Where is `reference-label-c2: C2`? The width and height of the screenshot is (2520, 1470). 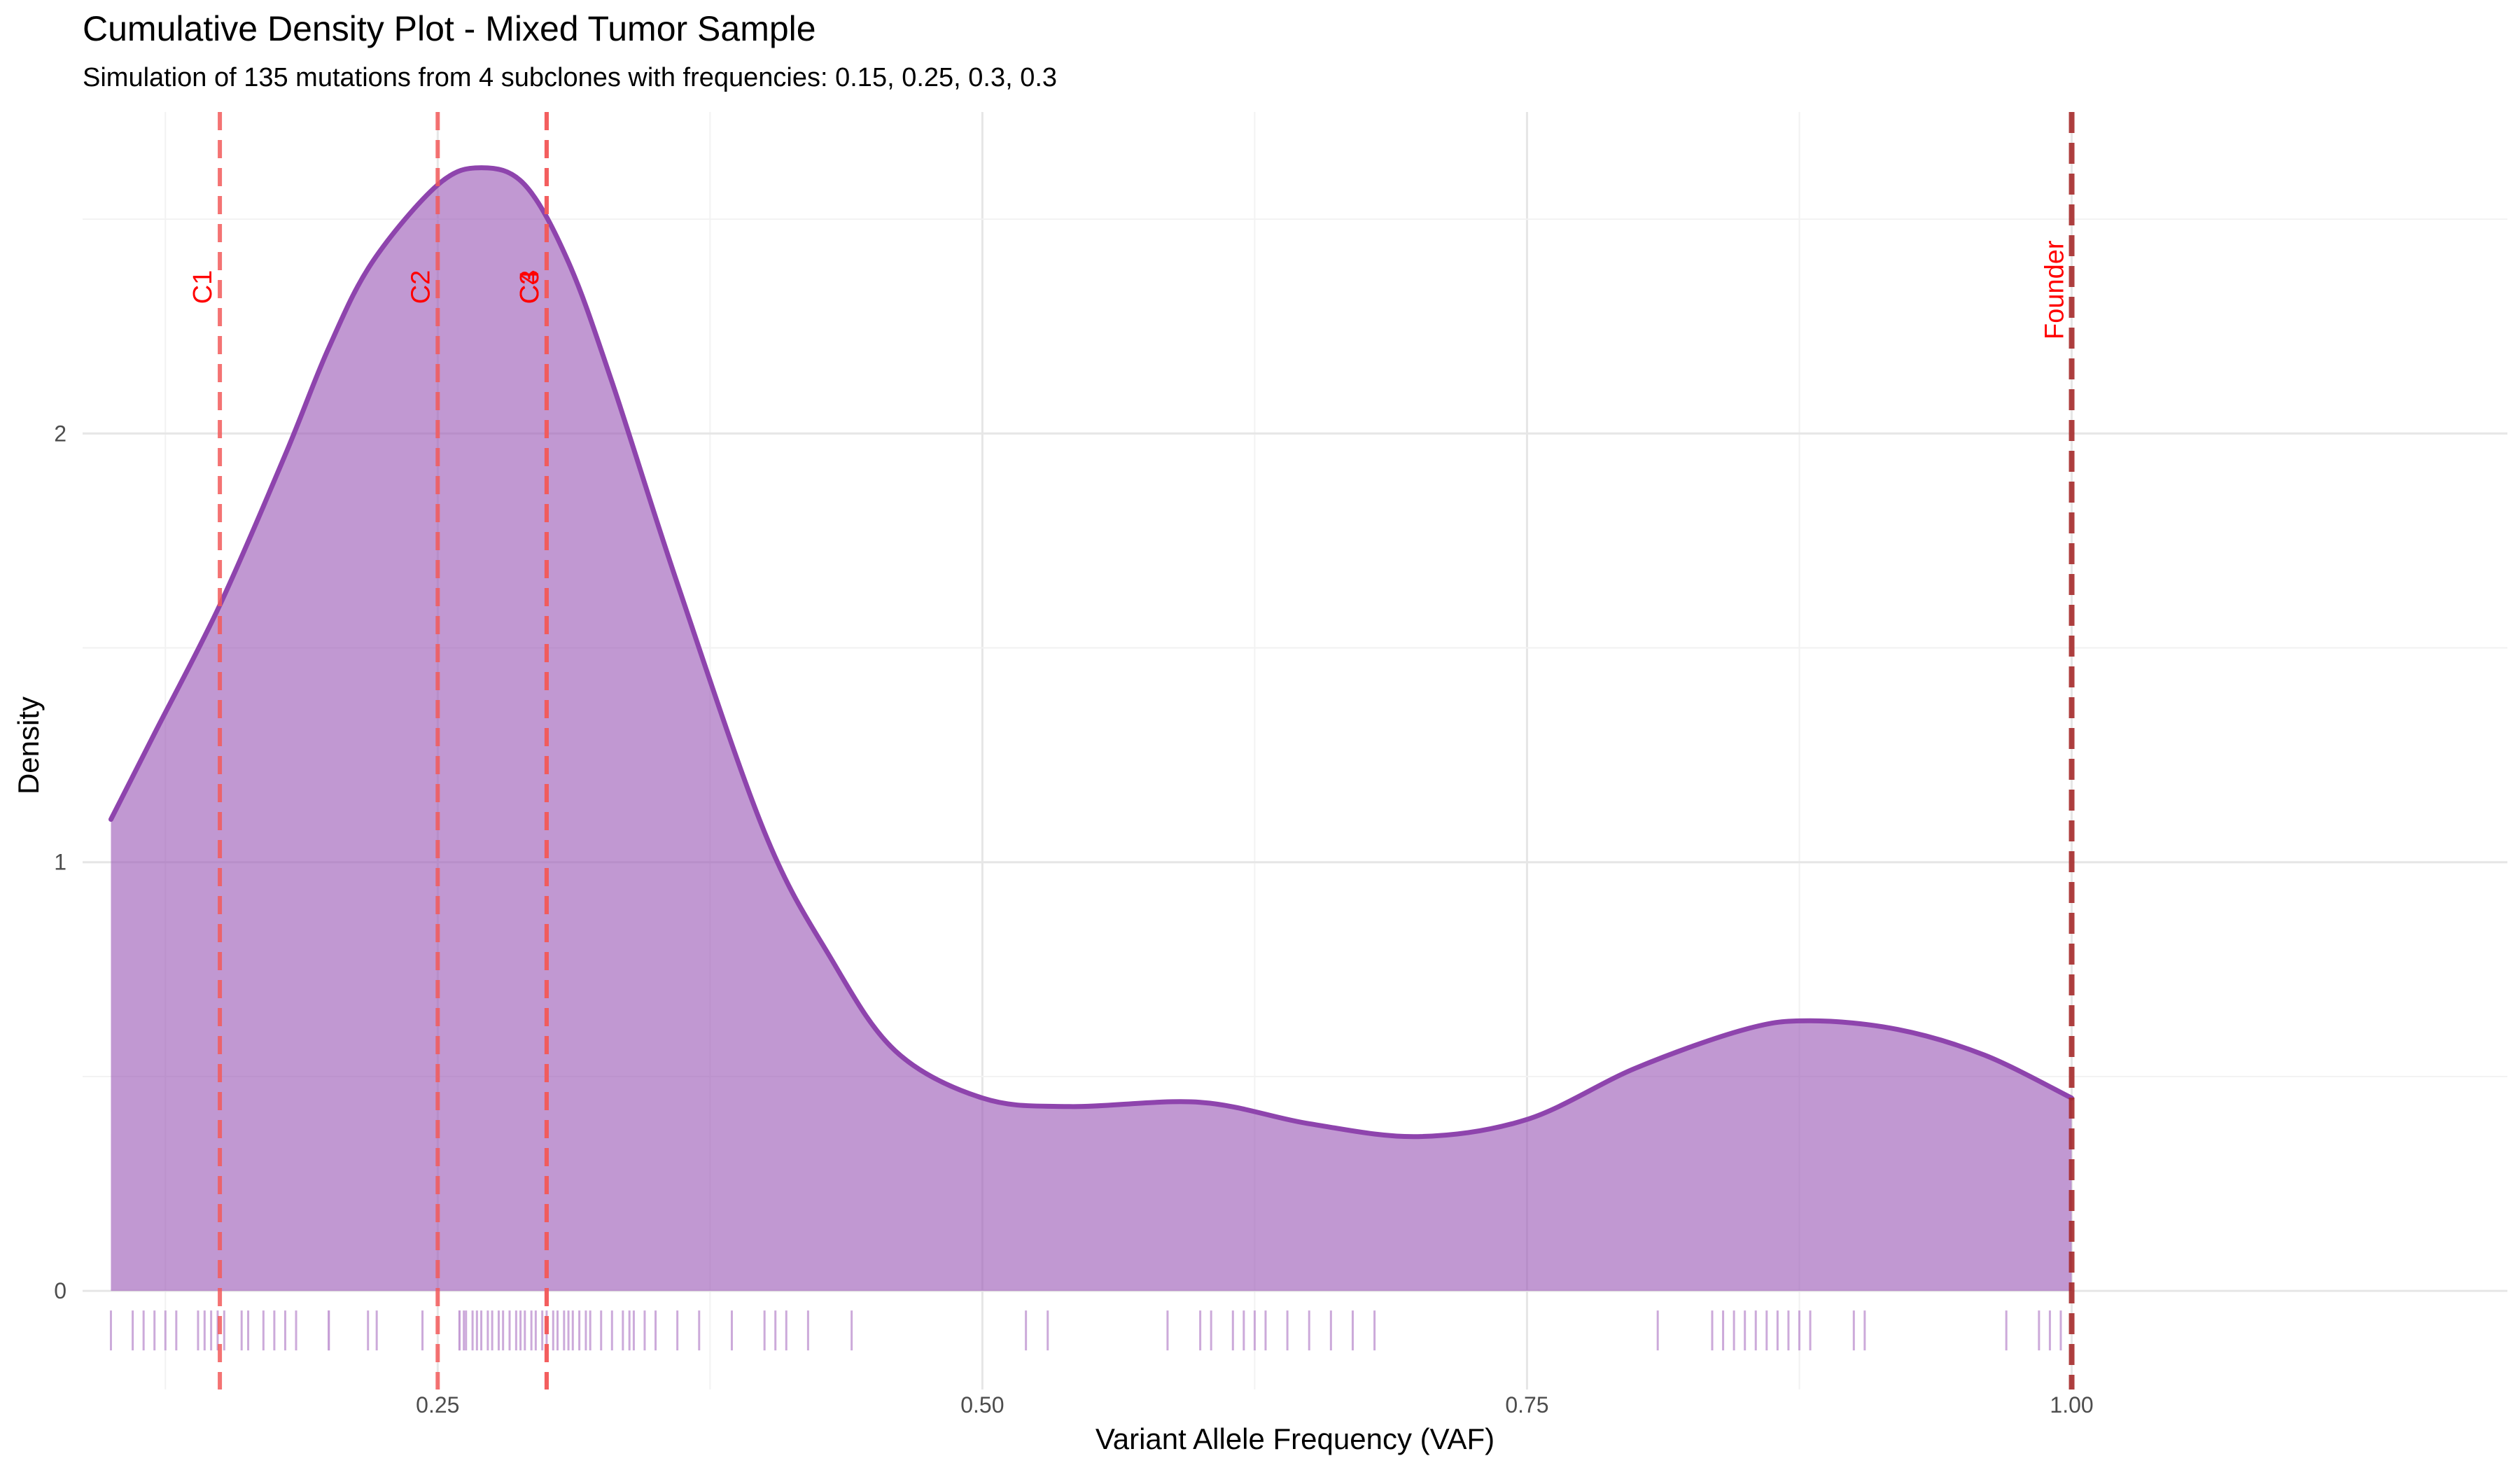
reference-label-c2: C2 is located at coordinates (420, 287).